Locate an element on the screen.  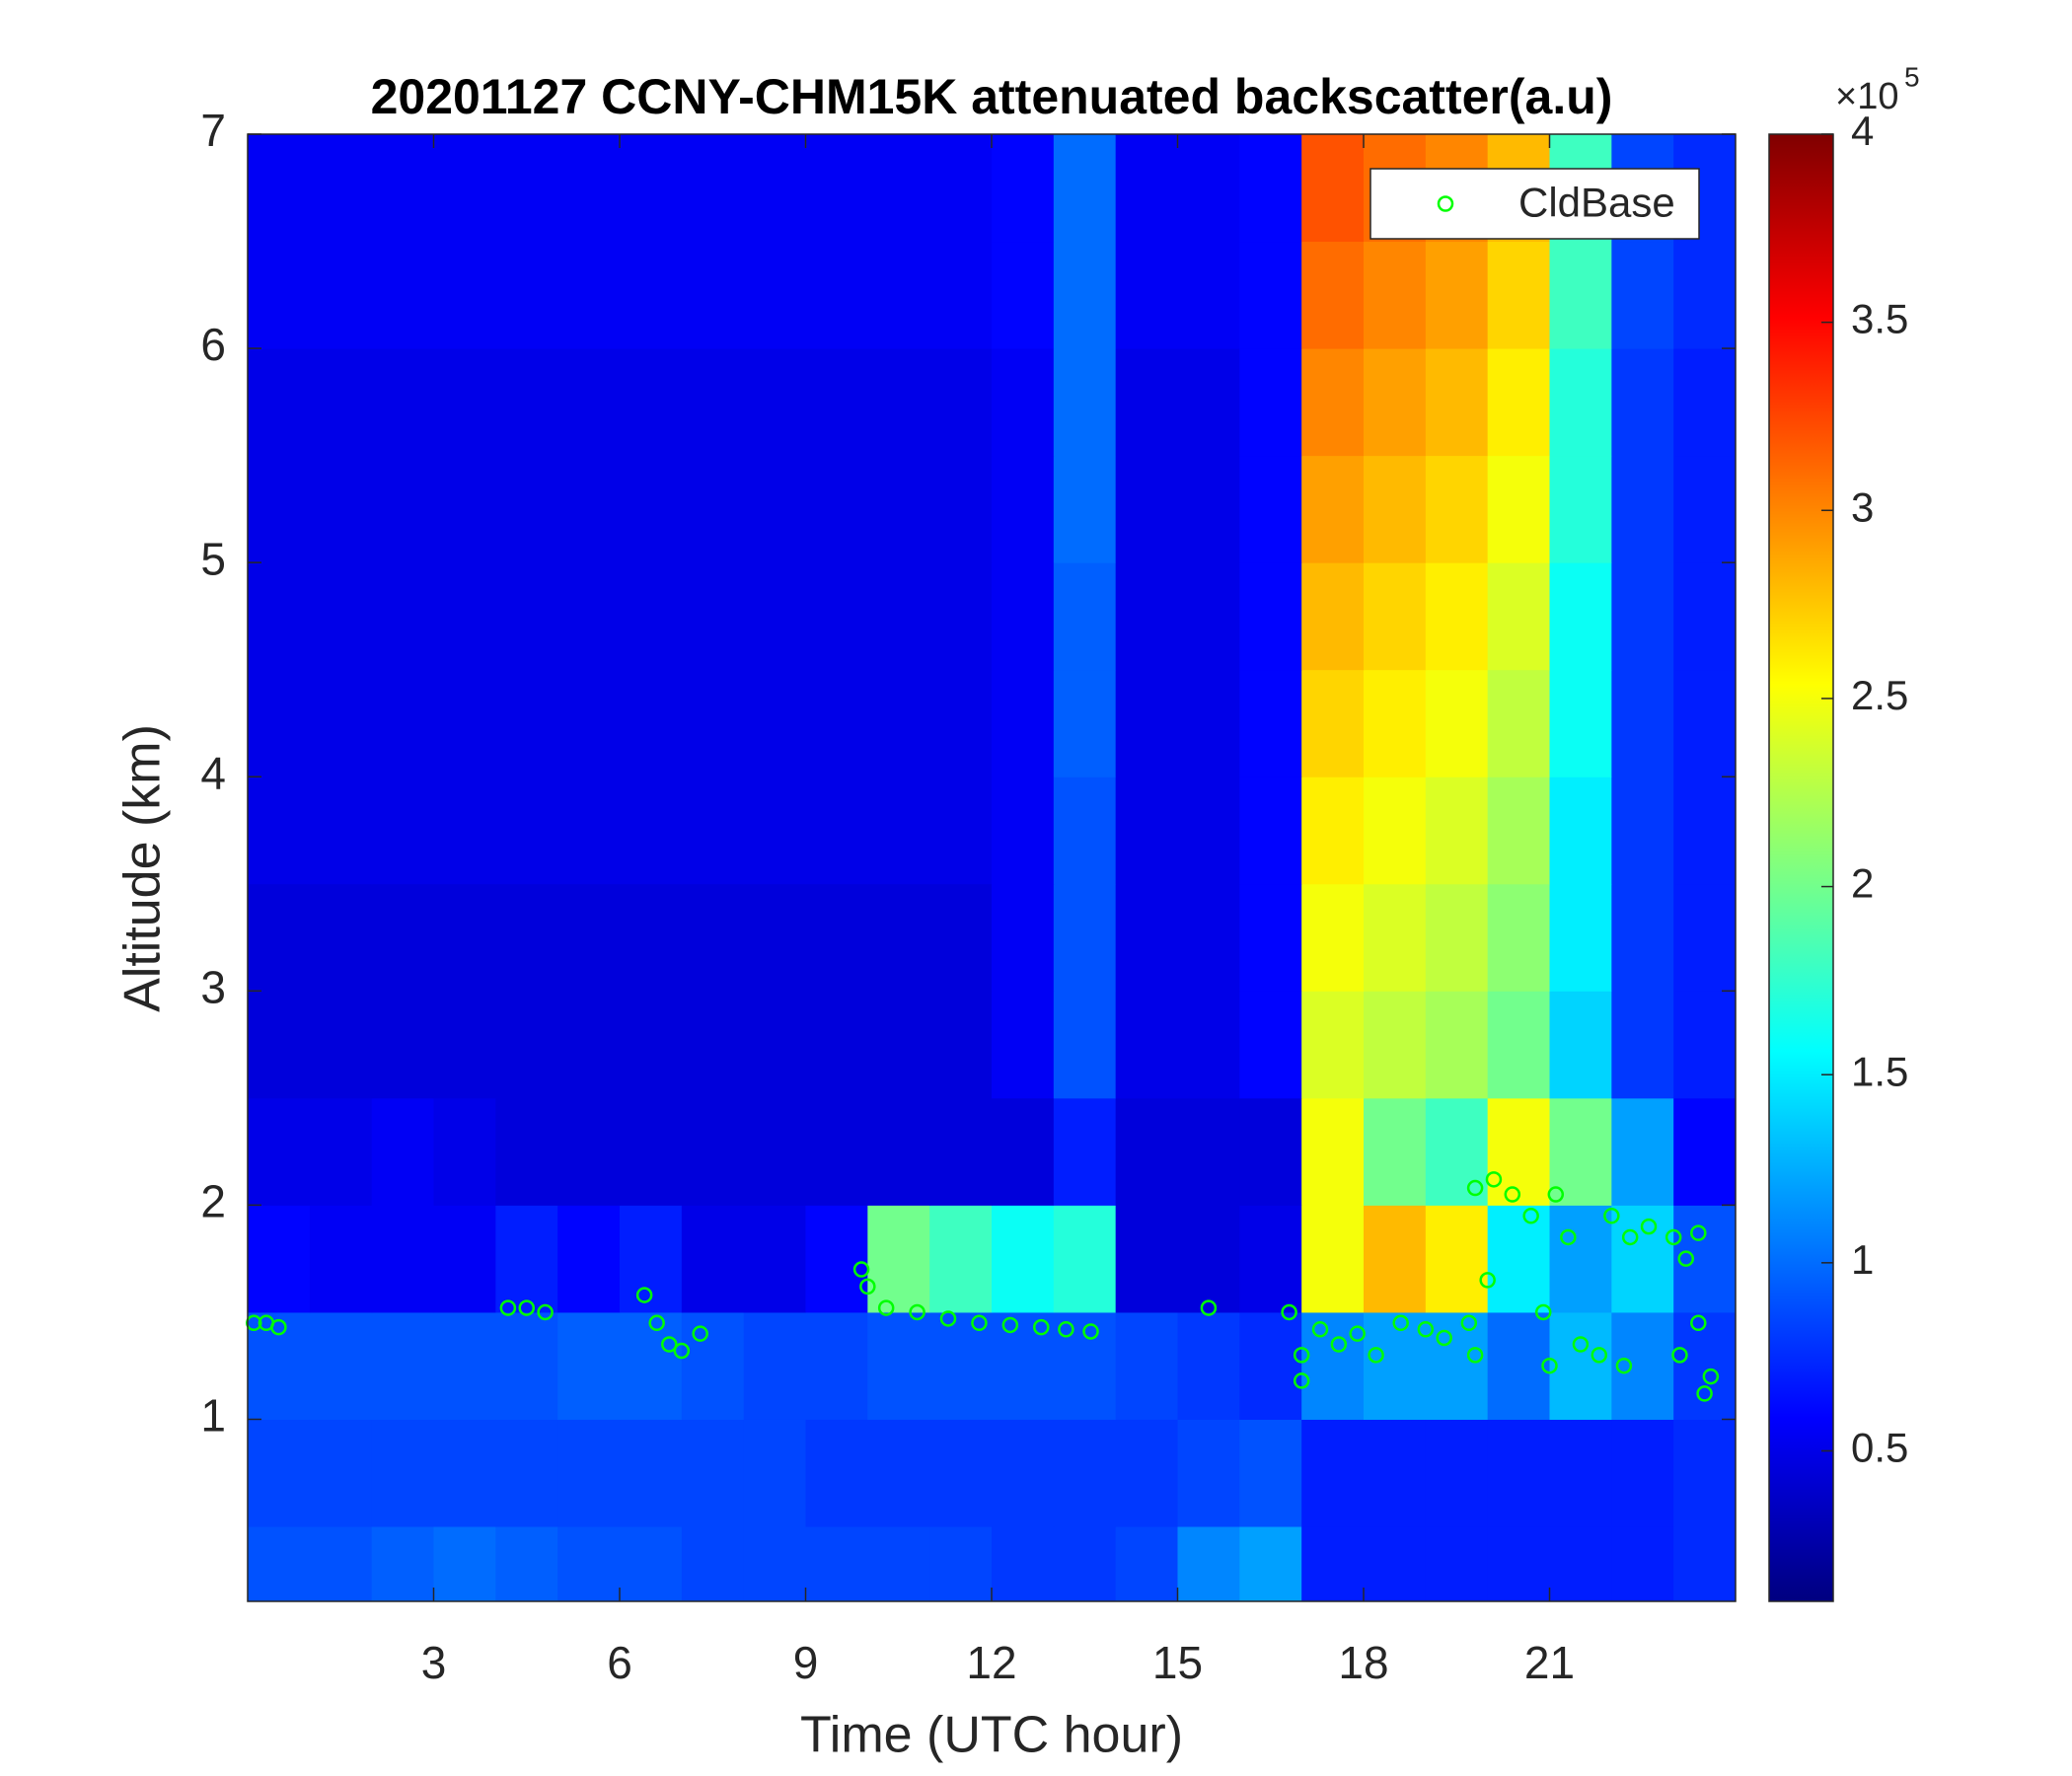
colorbar-tick-label: 2 is located at coordinates (1862, 884).